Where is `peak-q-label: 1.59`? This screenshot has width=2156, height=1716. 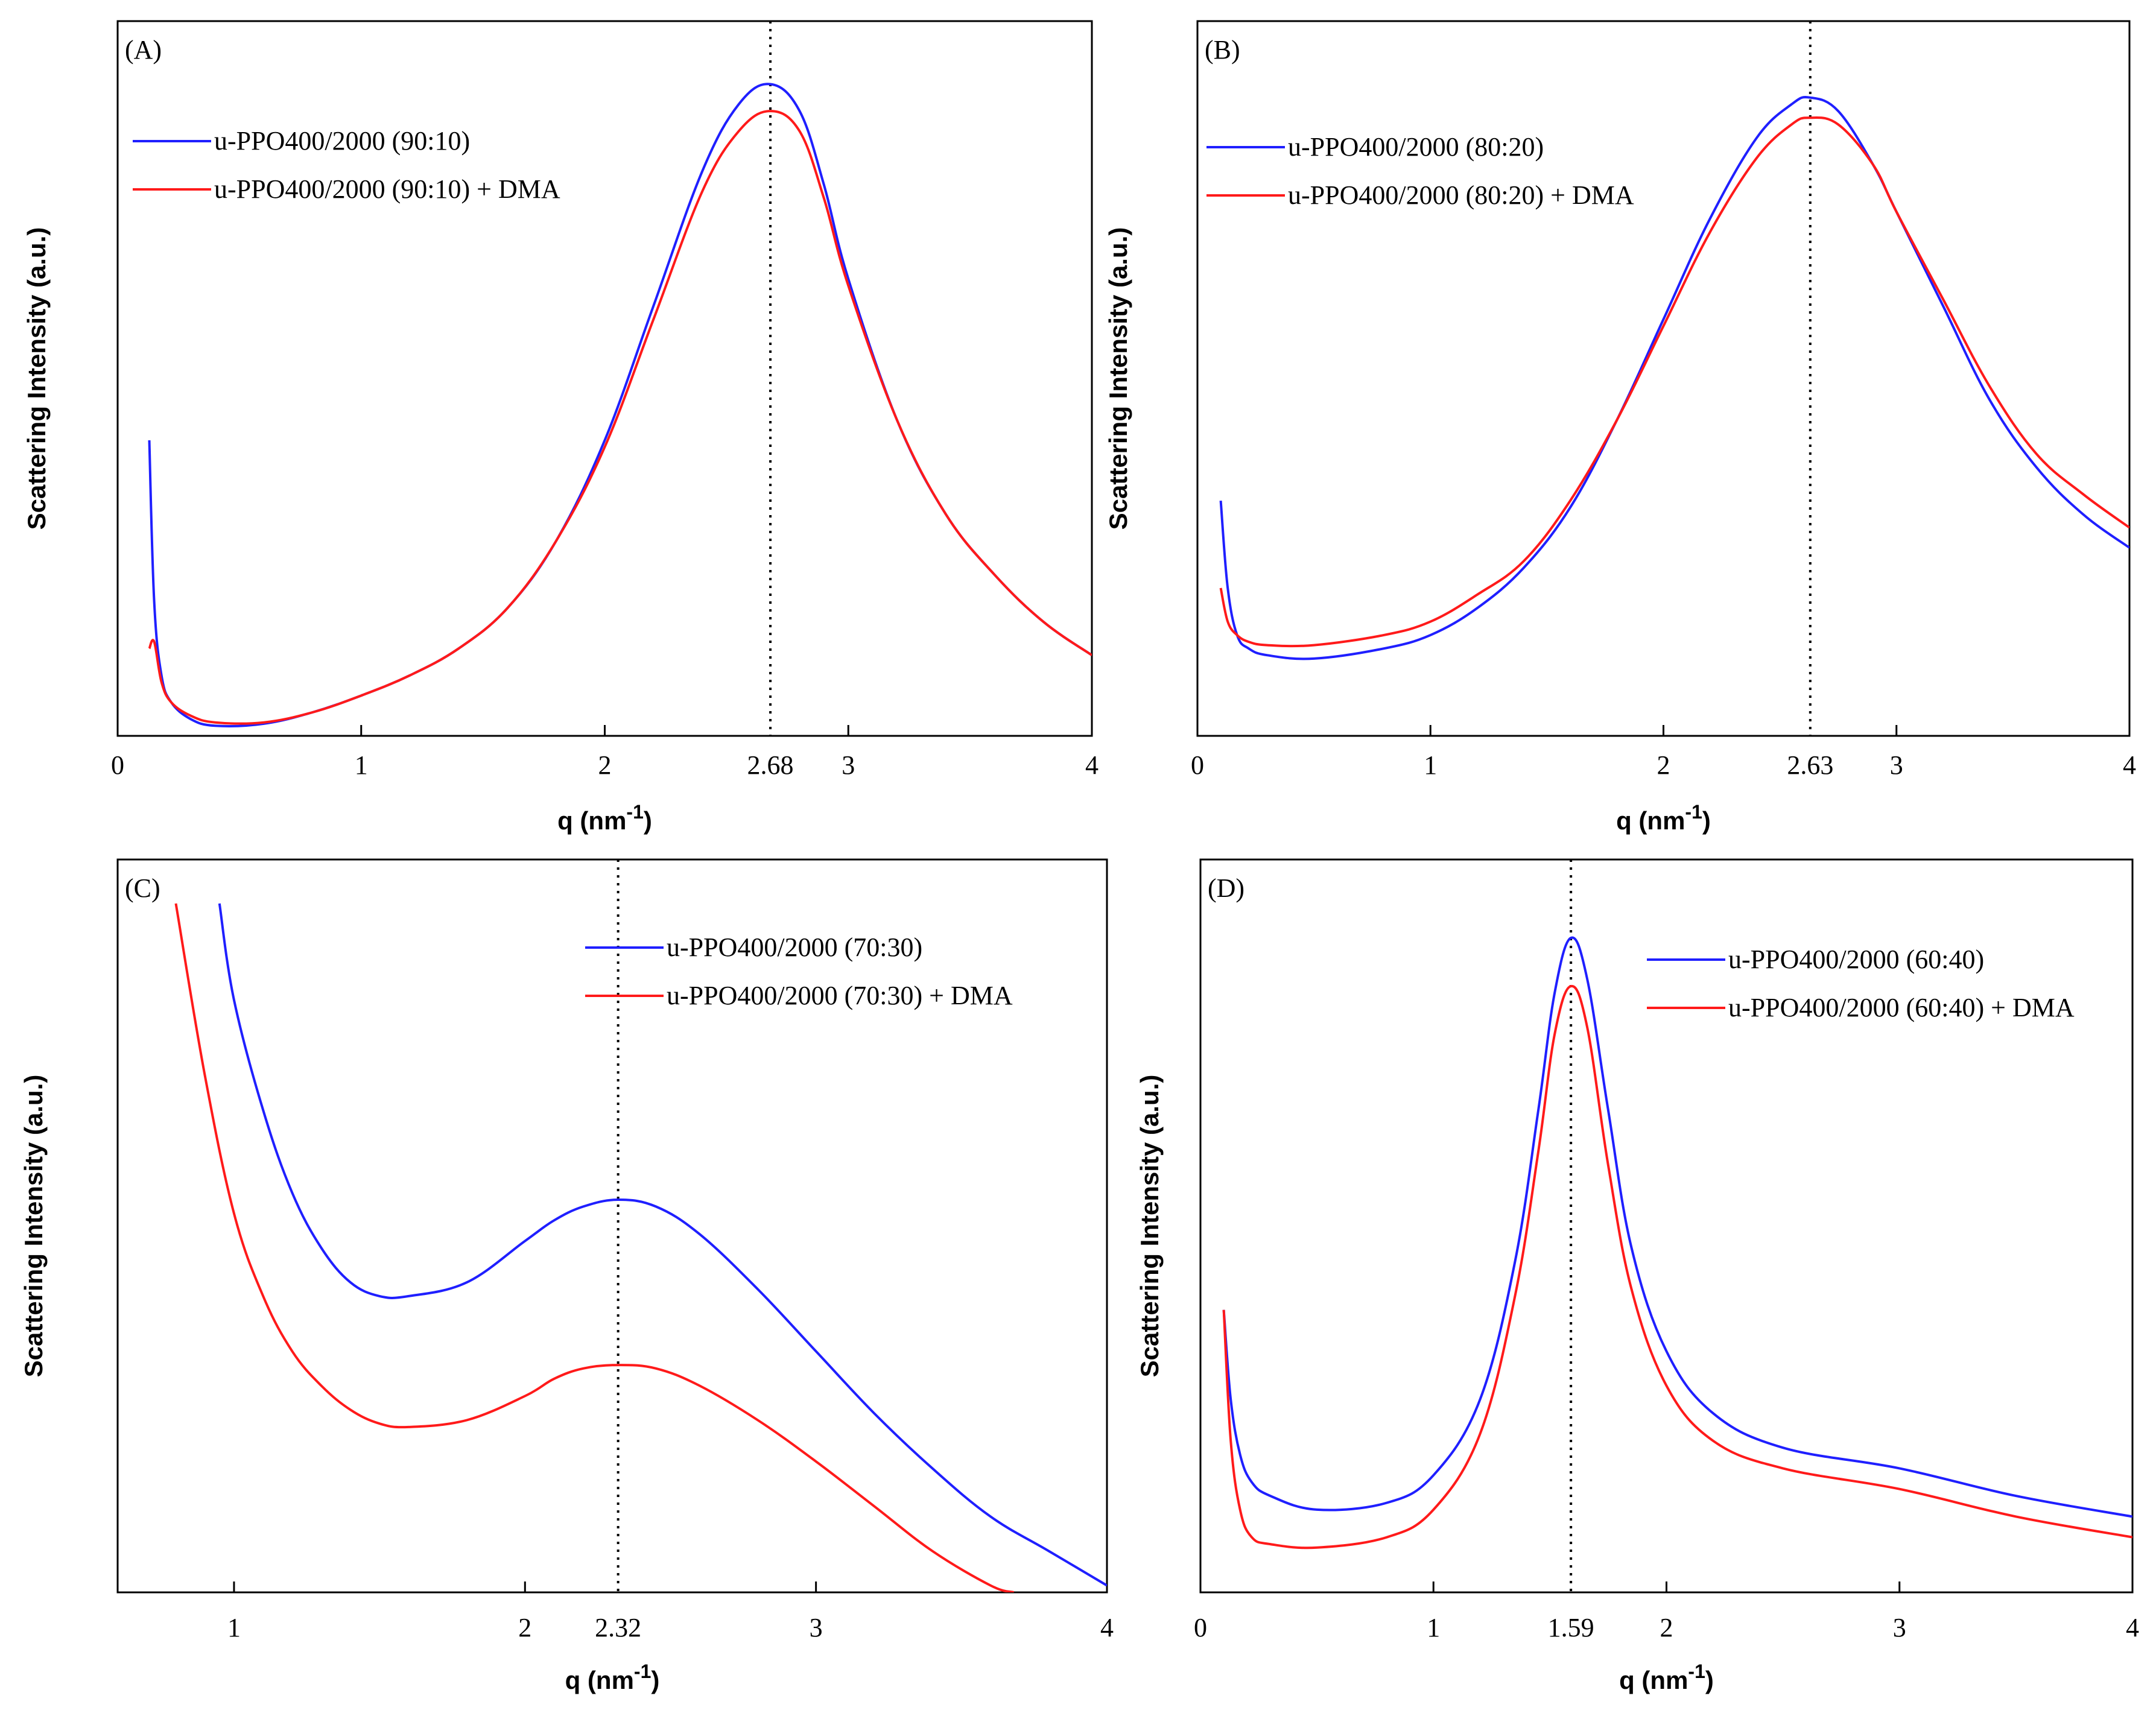
peak-q-label: 1.59 is located at coordinates (1571, 1627).